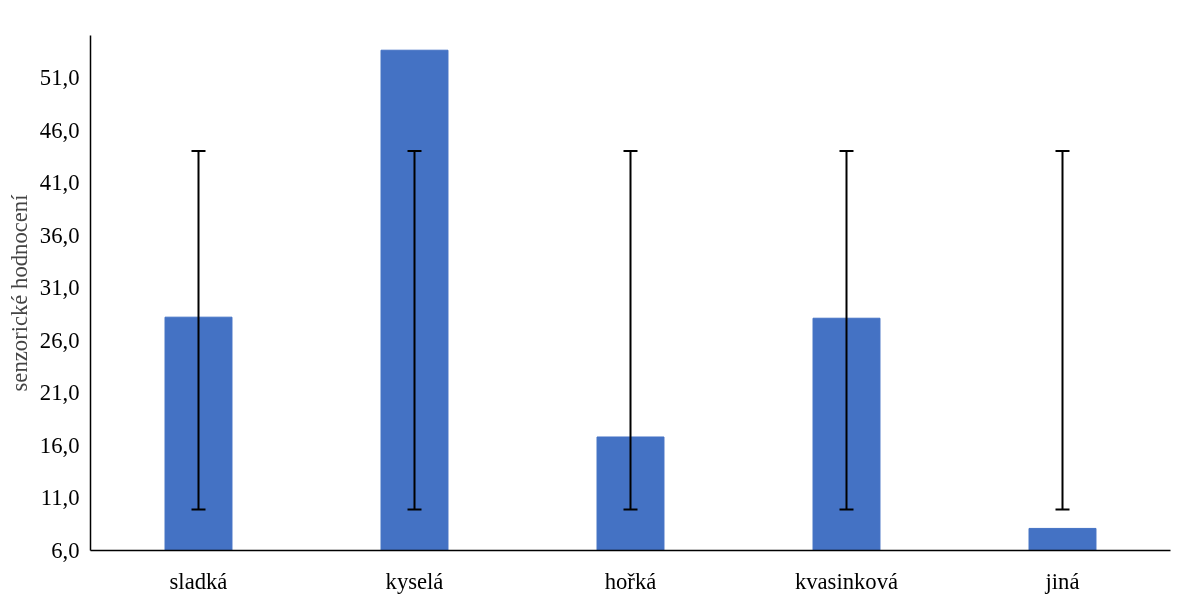 The height and width of the screenshot is (611, 1194). I want to click on x-tick-label: hořká, so click(630, 581).